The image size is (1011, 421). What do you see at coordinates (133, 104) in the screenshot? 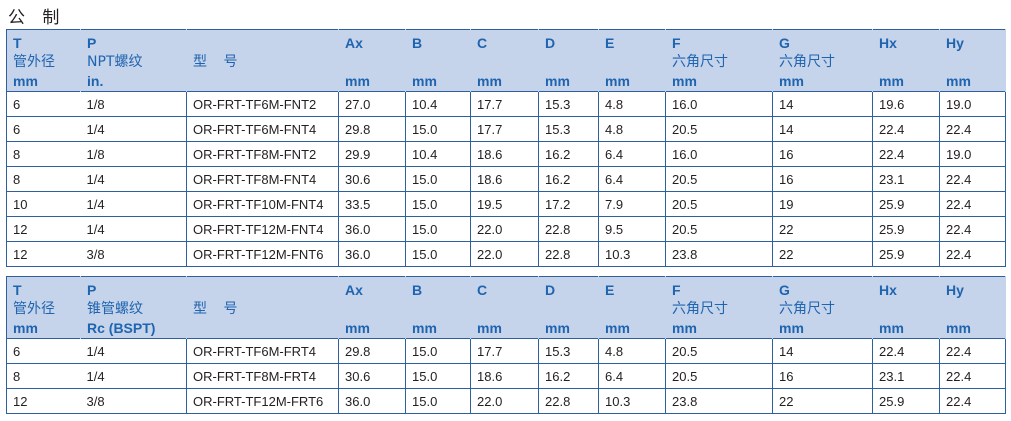
I see `table-cell: 1/8` at bounding box center [133, 104].